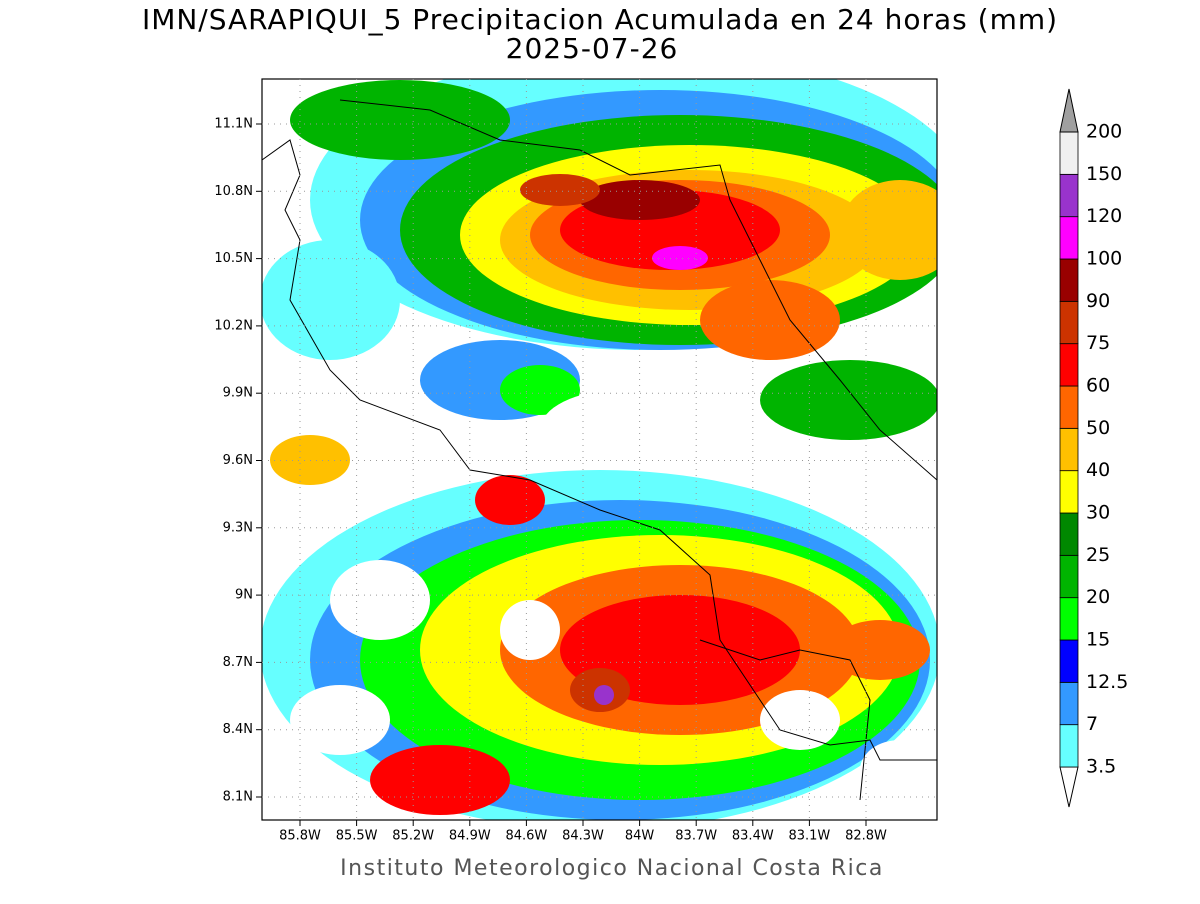  I want to click on lat-tick-label: 9.6N, so click(238, 460).